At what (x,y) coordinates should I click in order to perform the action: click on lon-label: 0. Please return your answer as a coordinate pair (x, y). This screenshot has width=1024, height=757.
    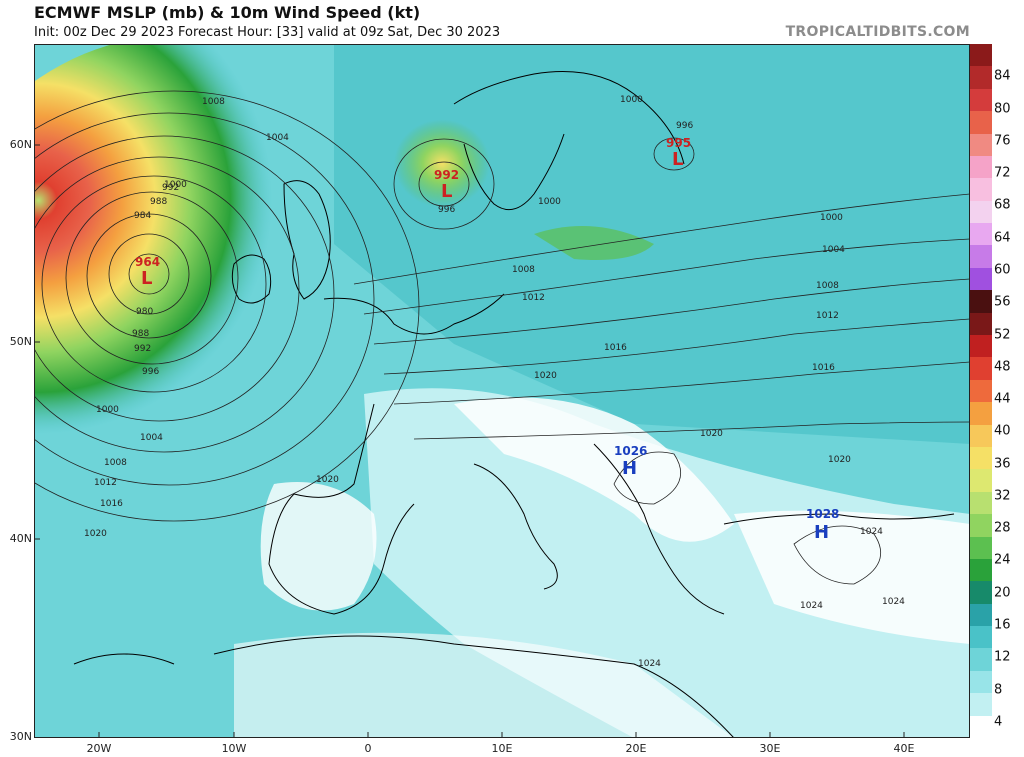
    Looking at the image, I should click on (368, 748).